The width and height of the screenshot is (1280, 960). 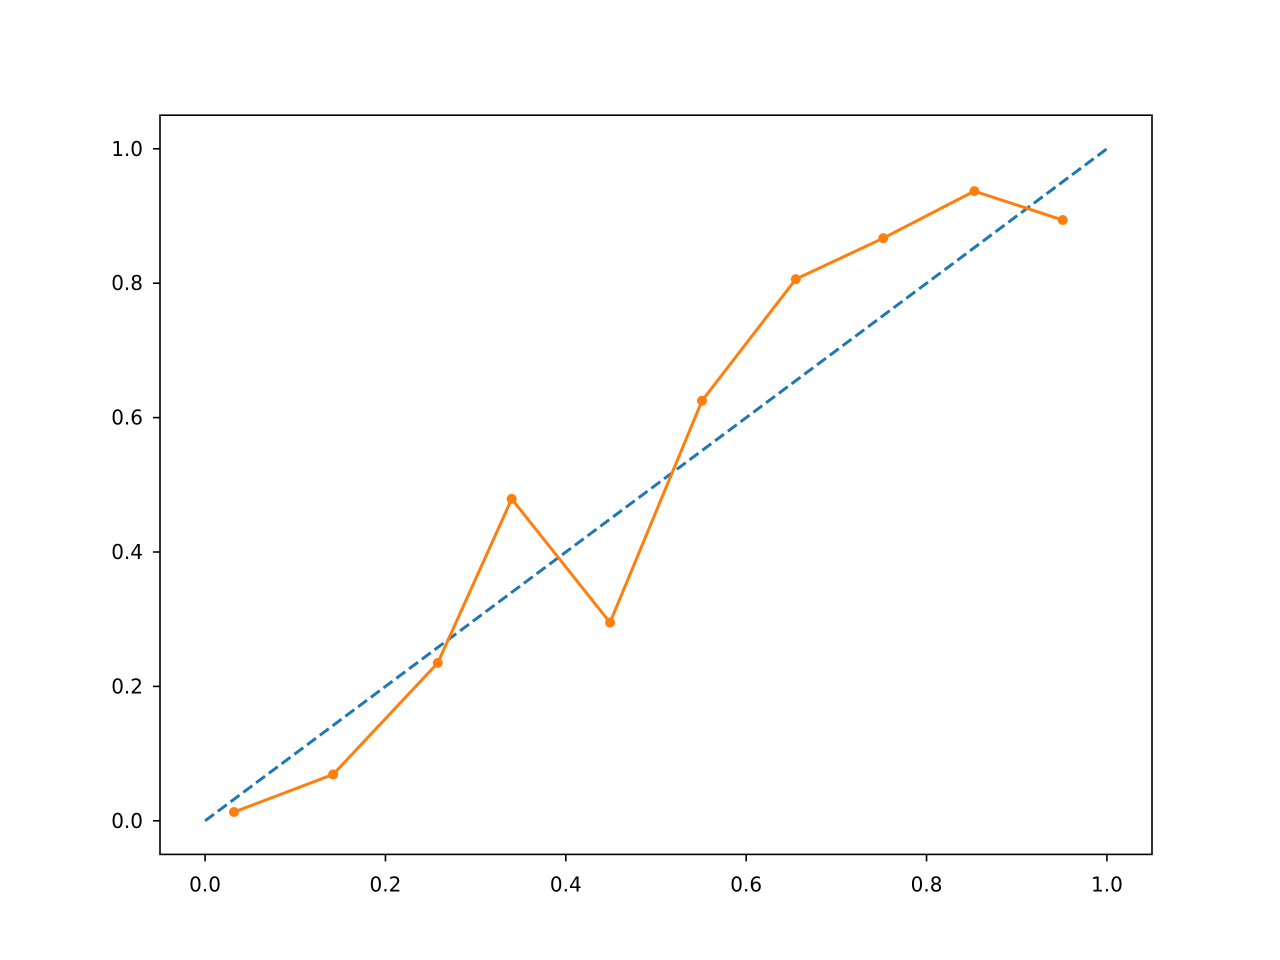 What do you see at coordinates (135, 485) in the screenshot?
I see `y-axis: 0.0 0.2 0.4 0.6 0.8 1.0` at bounding box center [135, 485].